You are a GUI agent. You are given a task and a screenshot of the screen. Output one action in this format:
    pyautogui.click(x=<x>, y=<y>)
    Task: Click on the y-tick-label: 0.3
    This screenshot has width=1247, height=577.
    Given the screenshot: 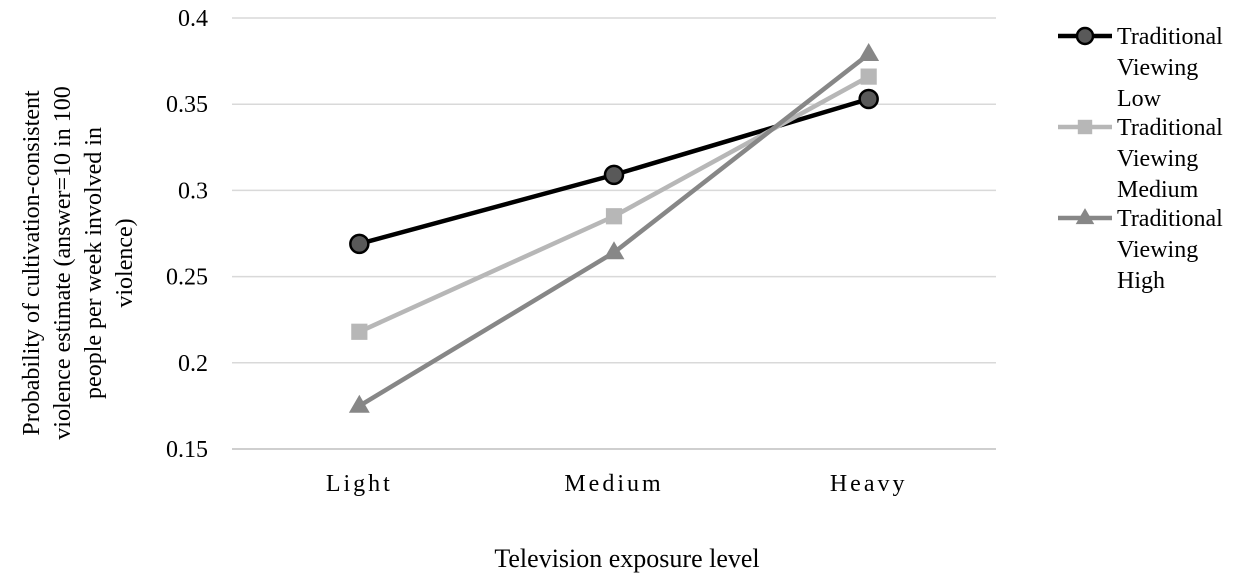 What is the action you would take?
    pyautogui.click(x=193, y=191)
    